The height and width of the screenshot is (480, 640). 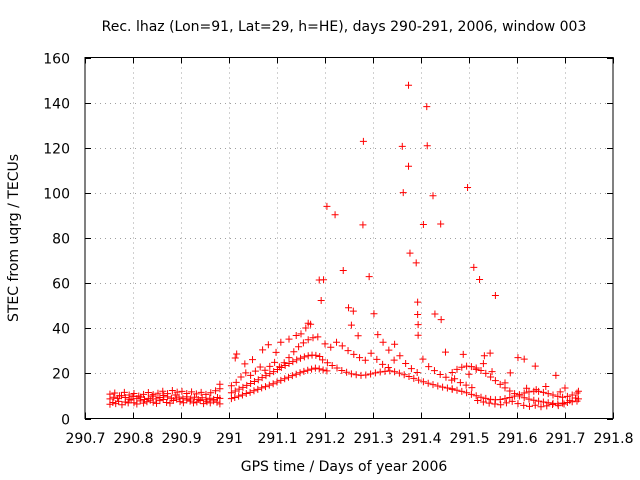 I want to click on x-tick-label: 290.9, so click(x=181, y=439).